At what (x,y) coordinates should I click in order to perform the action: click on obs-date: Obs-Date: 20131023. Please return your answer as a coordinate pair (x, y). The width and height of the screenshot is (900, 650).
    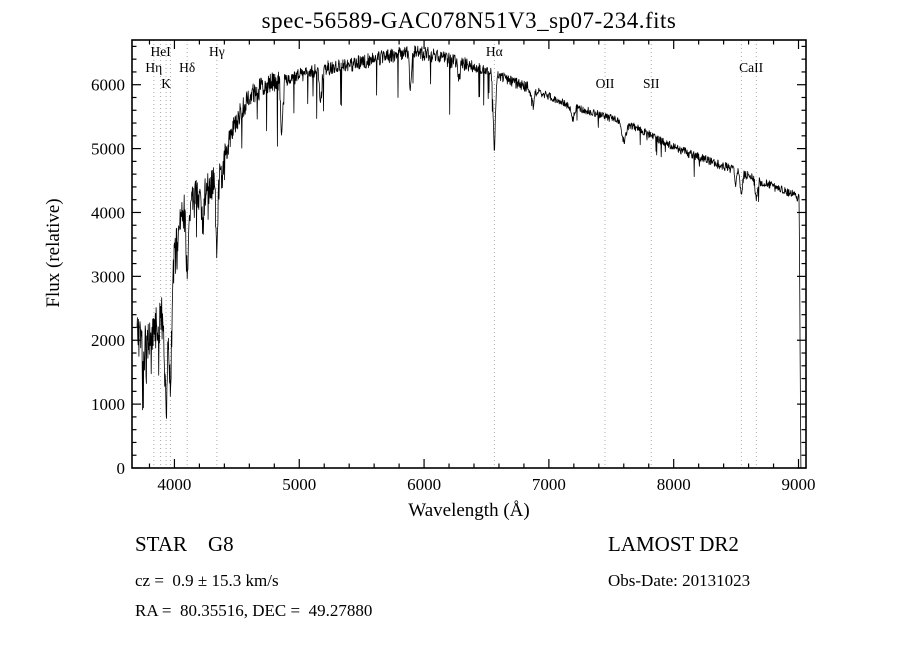
    Looking at the image, I should click on (679, 580).